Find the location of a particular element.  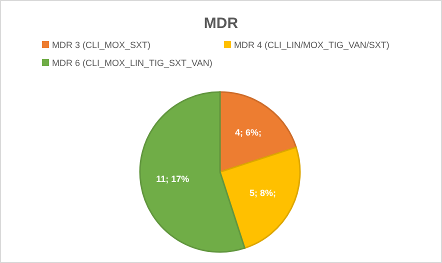

data-label: 11; 17% is located at coordinates (173, 179).